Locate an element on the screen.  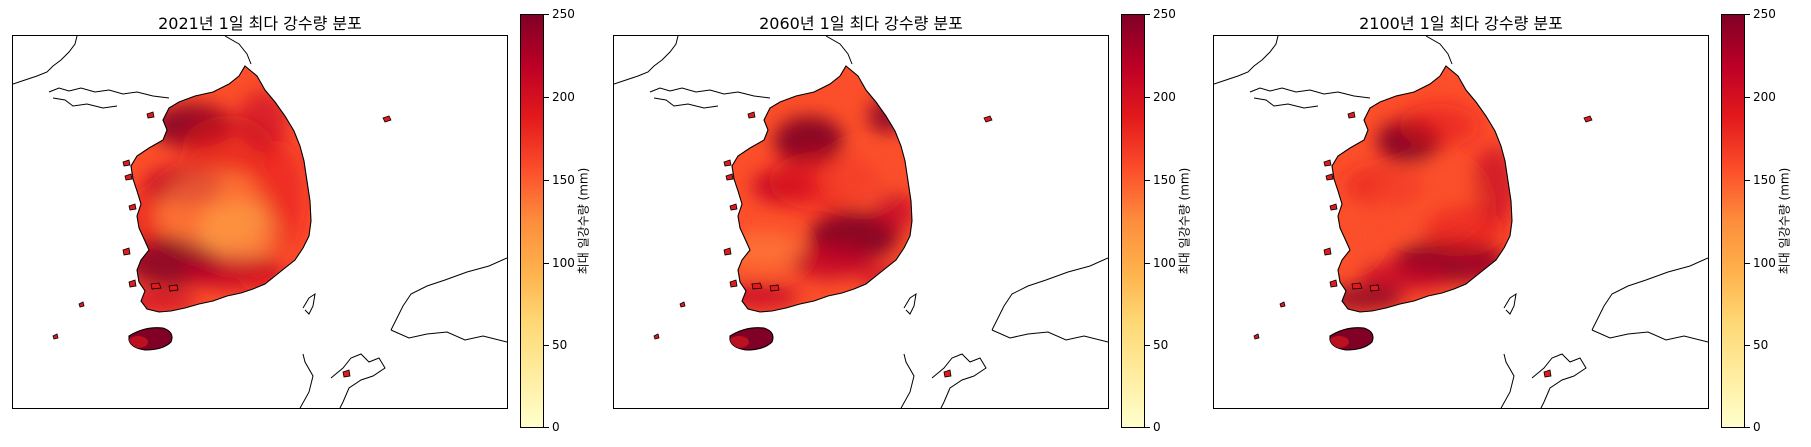
colorbar-tick-label: 100 is located at coordinates (563, 263).